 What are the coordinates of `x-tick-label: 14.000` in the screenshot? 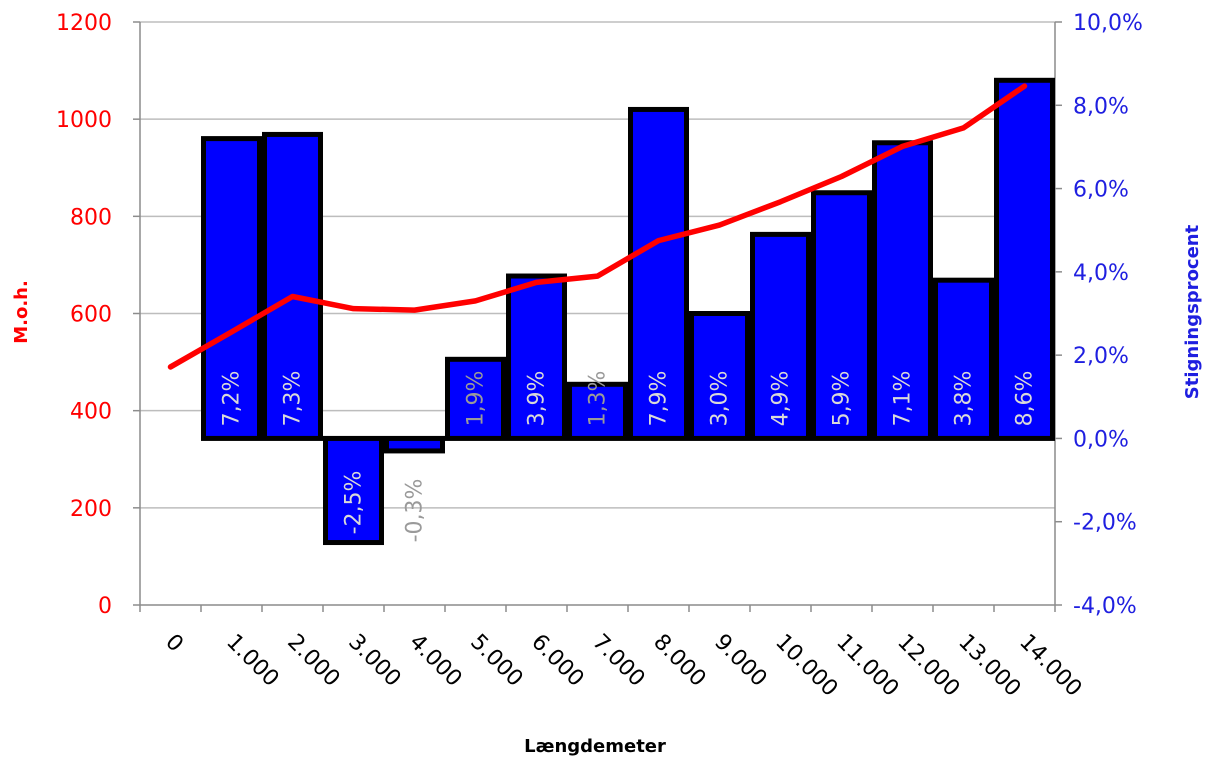 It's located at (1050, 666).